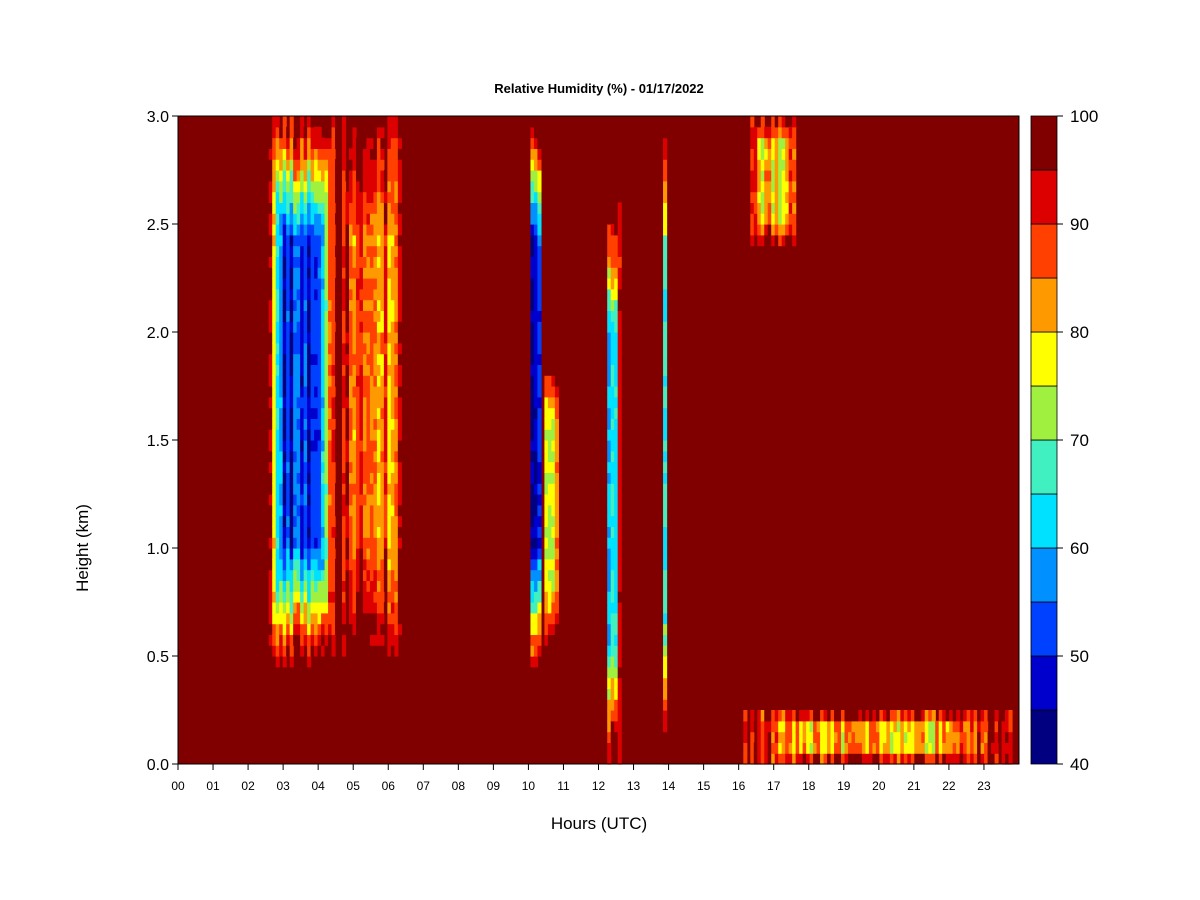 The image size is (1200, 900). What do you see at coordinates (158, 333) in the screenshot?
I see `y-tick-label: 2.0` at bounding box center [158, 333].